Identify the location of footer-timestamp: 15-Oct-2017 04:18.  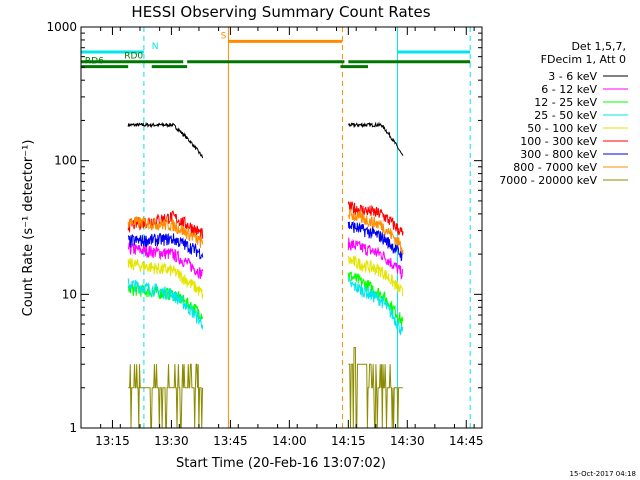
(603, 474).